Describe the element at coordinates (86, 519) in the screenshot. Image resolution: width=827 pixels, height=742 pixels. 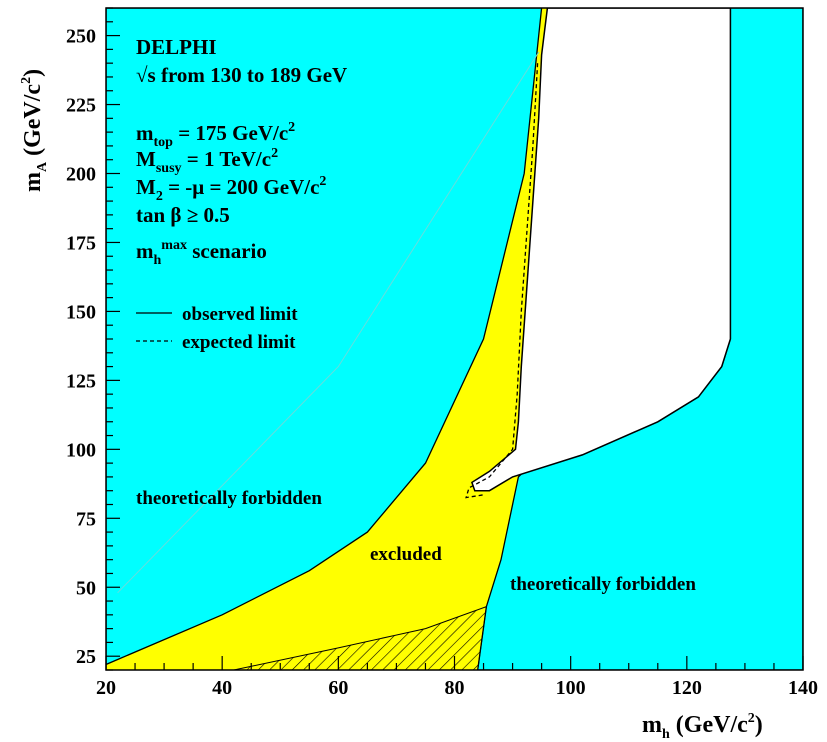
I see `y-tick-label: 75` at that location.